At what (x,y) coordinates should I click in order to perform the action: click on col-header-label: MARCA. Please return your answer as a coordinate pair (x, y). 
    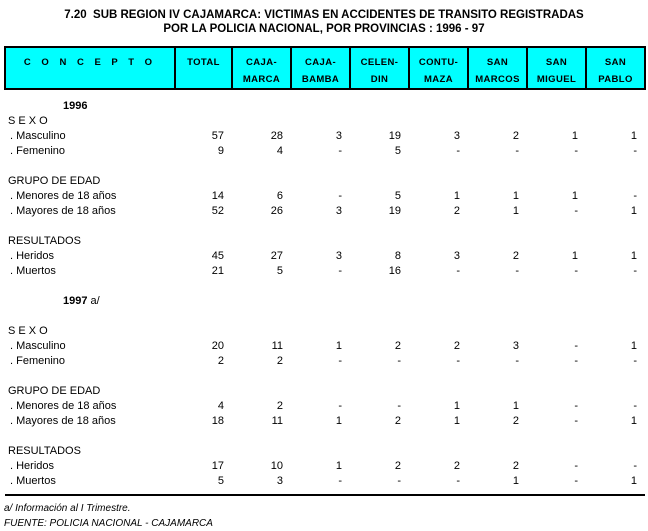
    Looking at the image, I should click on (261, 79).